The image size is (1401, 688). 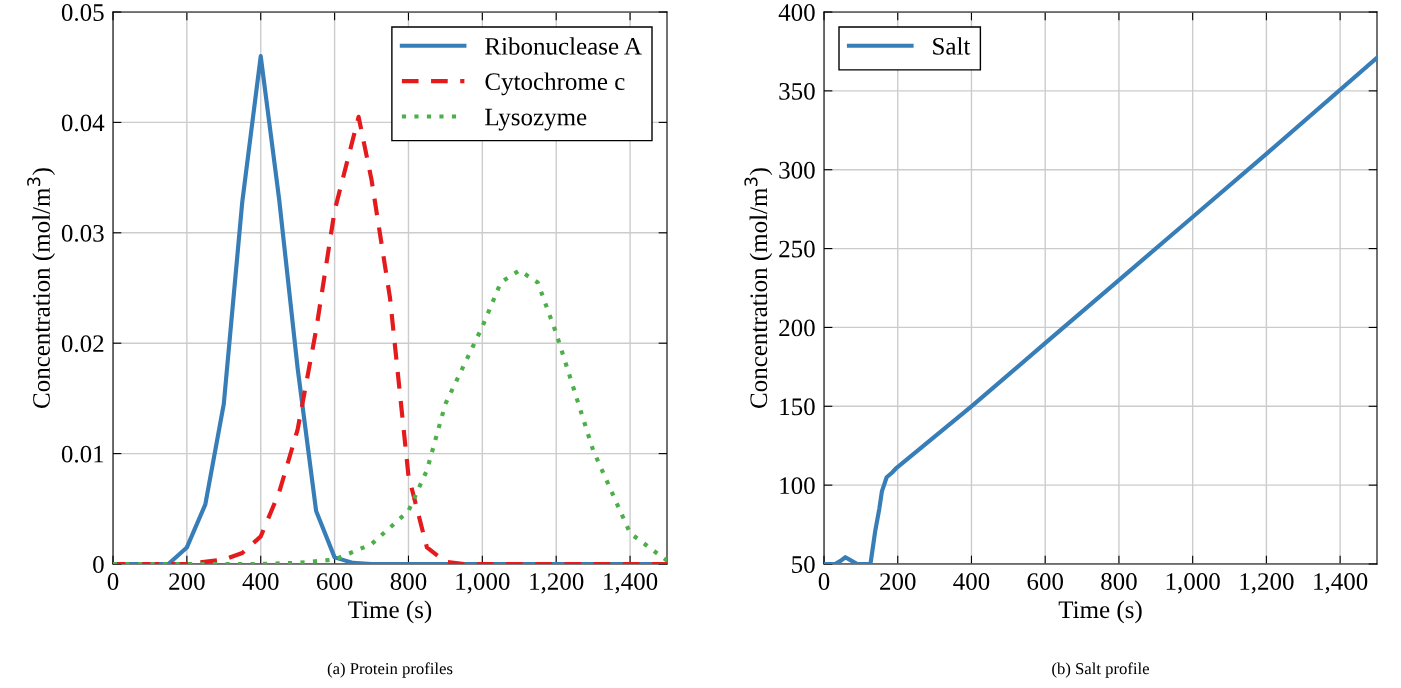 I want to click on y-tick-label: 300, so click(x=797, y=170).